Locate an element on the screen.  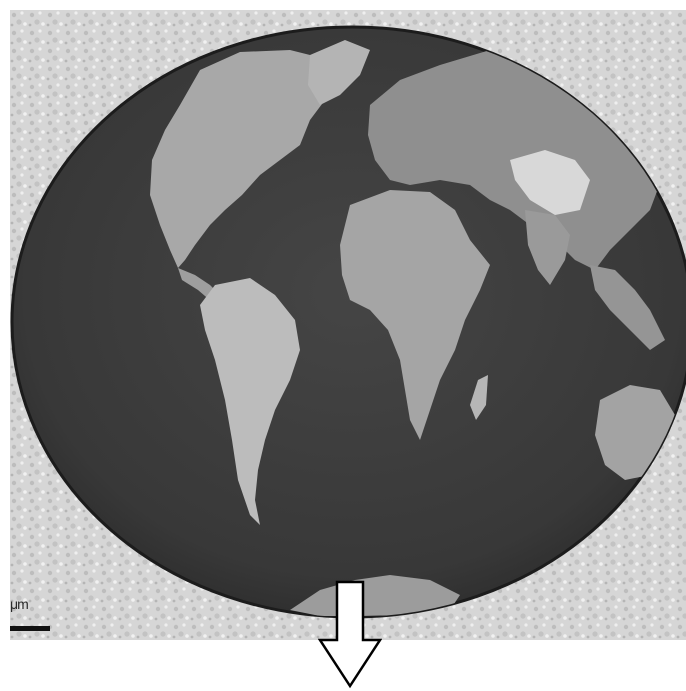
continent-antarctica is located at coordinates (375, 595).